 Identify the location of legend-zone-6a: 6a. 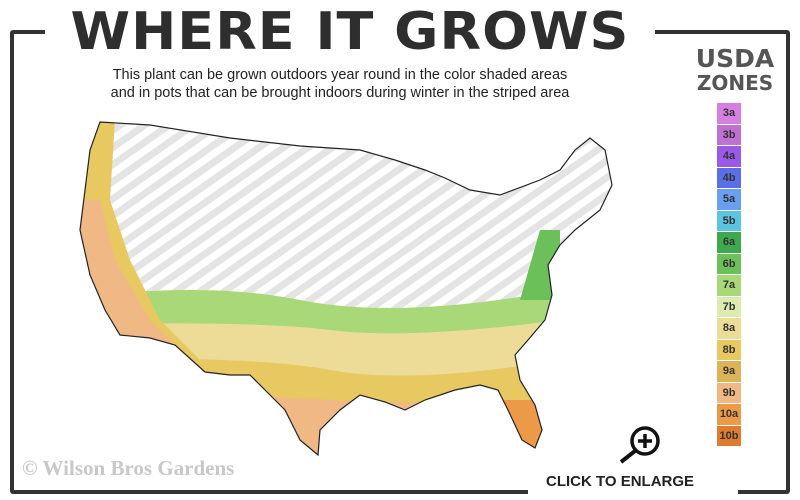
(729, 242).